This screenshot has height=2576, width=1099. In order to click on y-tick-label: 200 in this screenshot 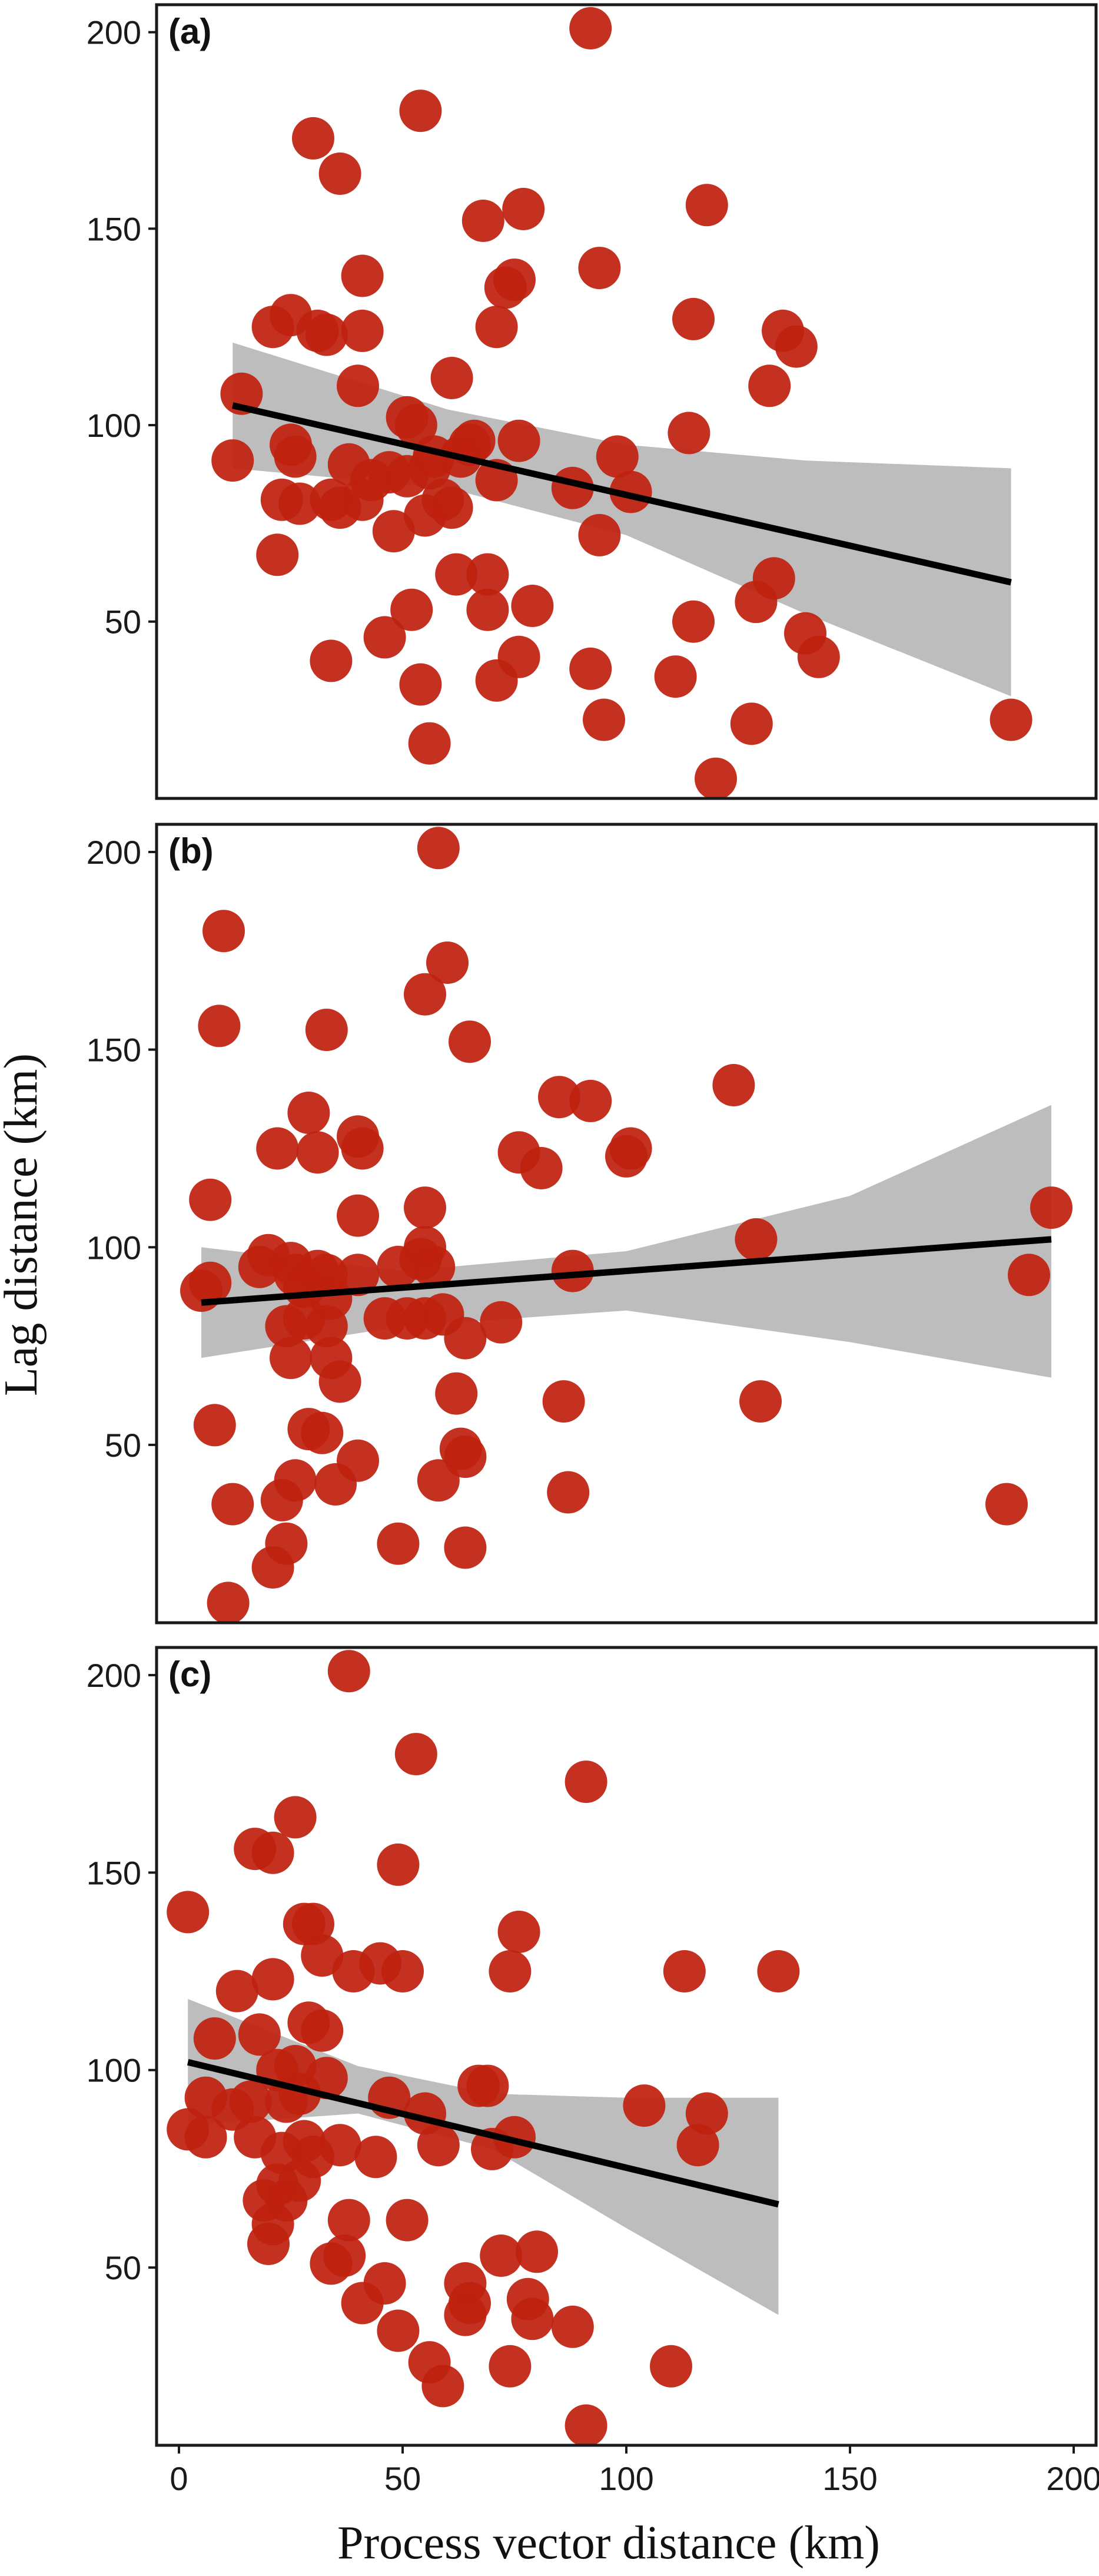, I will do `click(114, 1675)`.